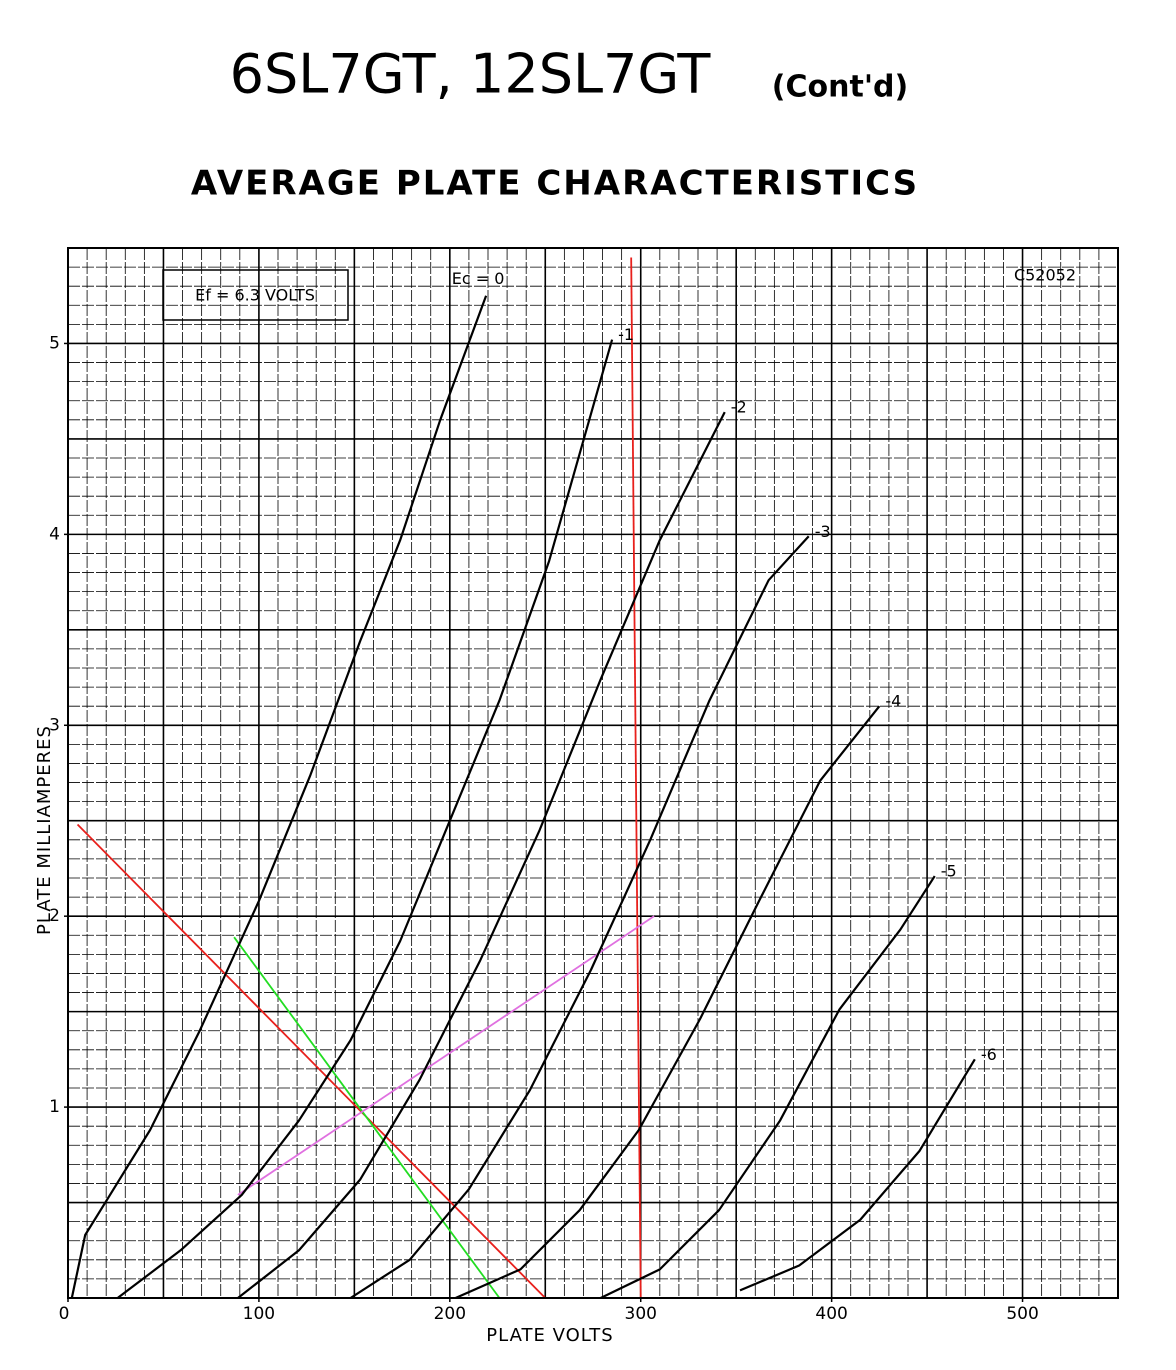  I want to click on chart-subtitle: AVERAGE PLATE CHARACTERISTICS, so click(555, 184).